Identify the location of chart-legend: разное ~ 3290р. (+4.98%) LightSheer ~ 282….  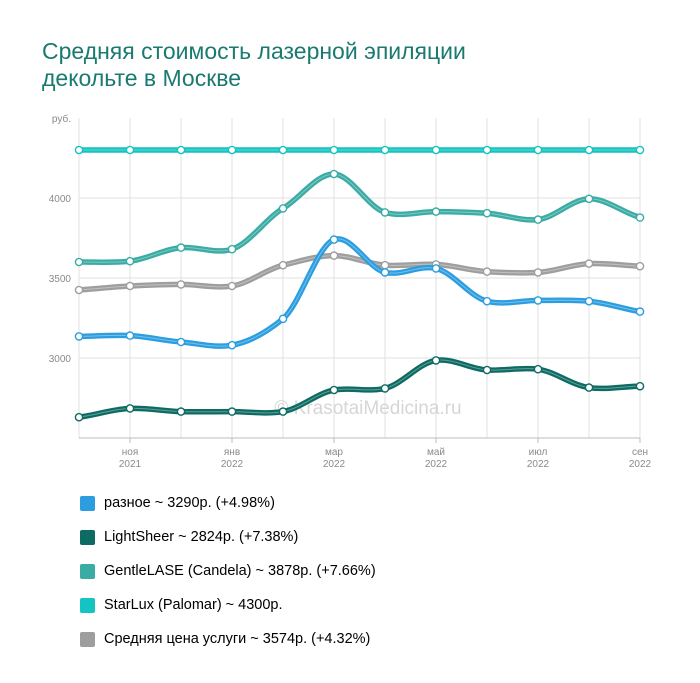
(228, 571).